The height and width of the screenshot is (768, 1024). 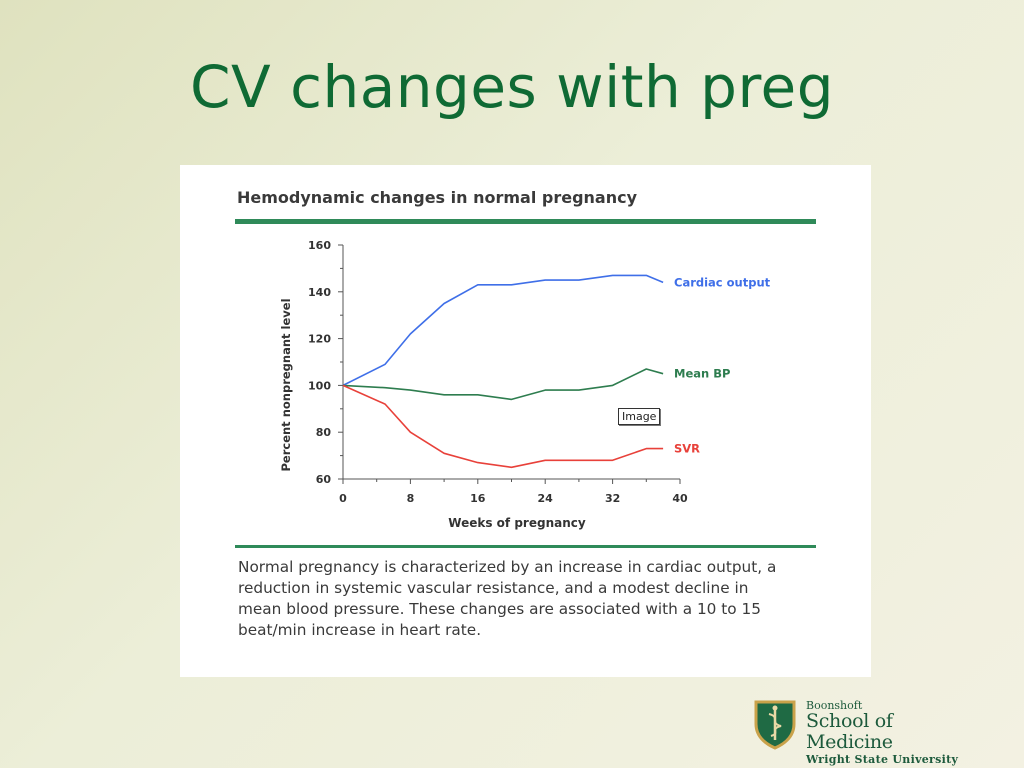 I want to click on logo-line-2: School of Medicine, so click(x=849, y=731).